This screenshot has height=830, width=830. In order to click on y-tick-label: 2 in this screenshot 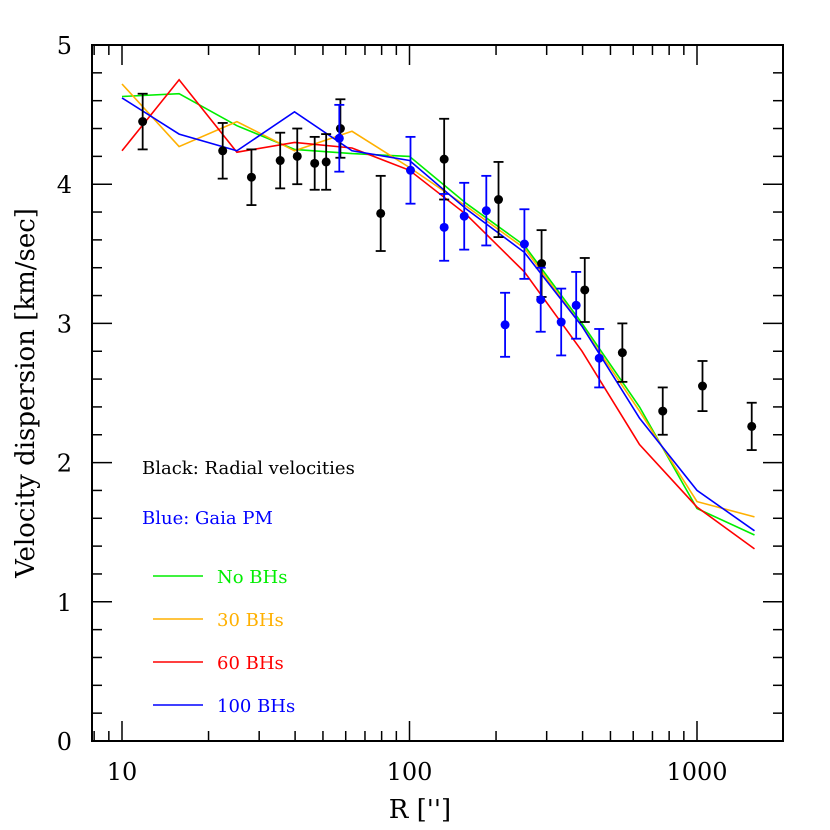, I will do `click(64, 464)`.